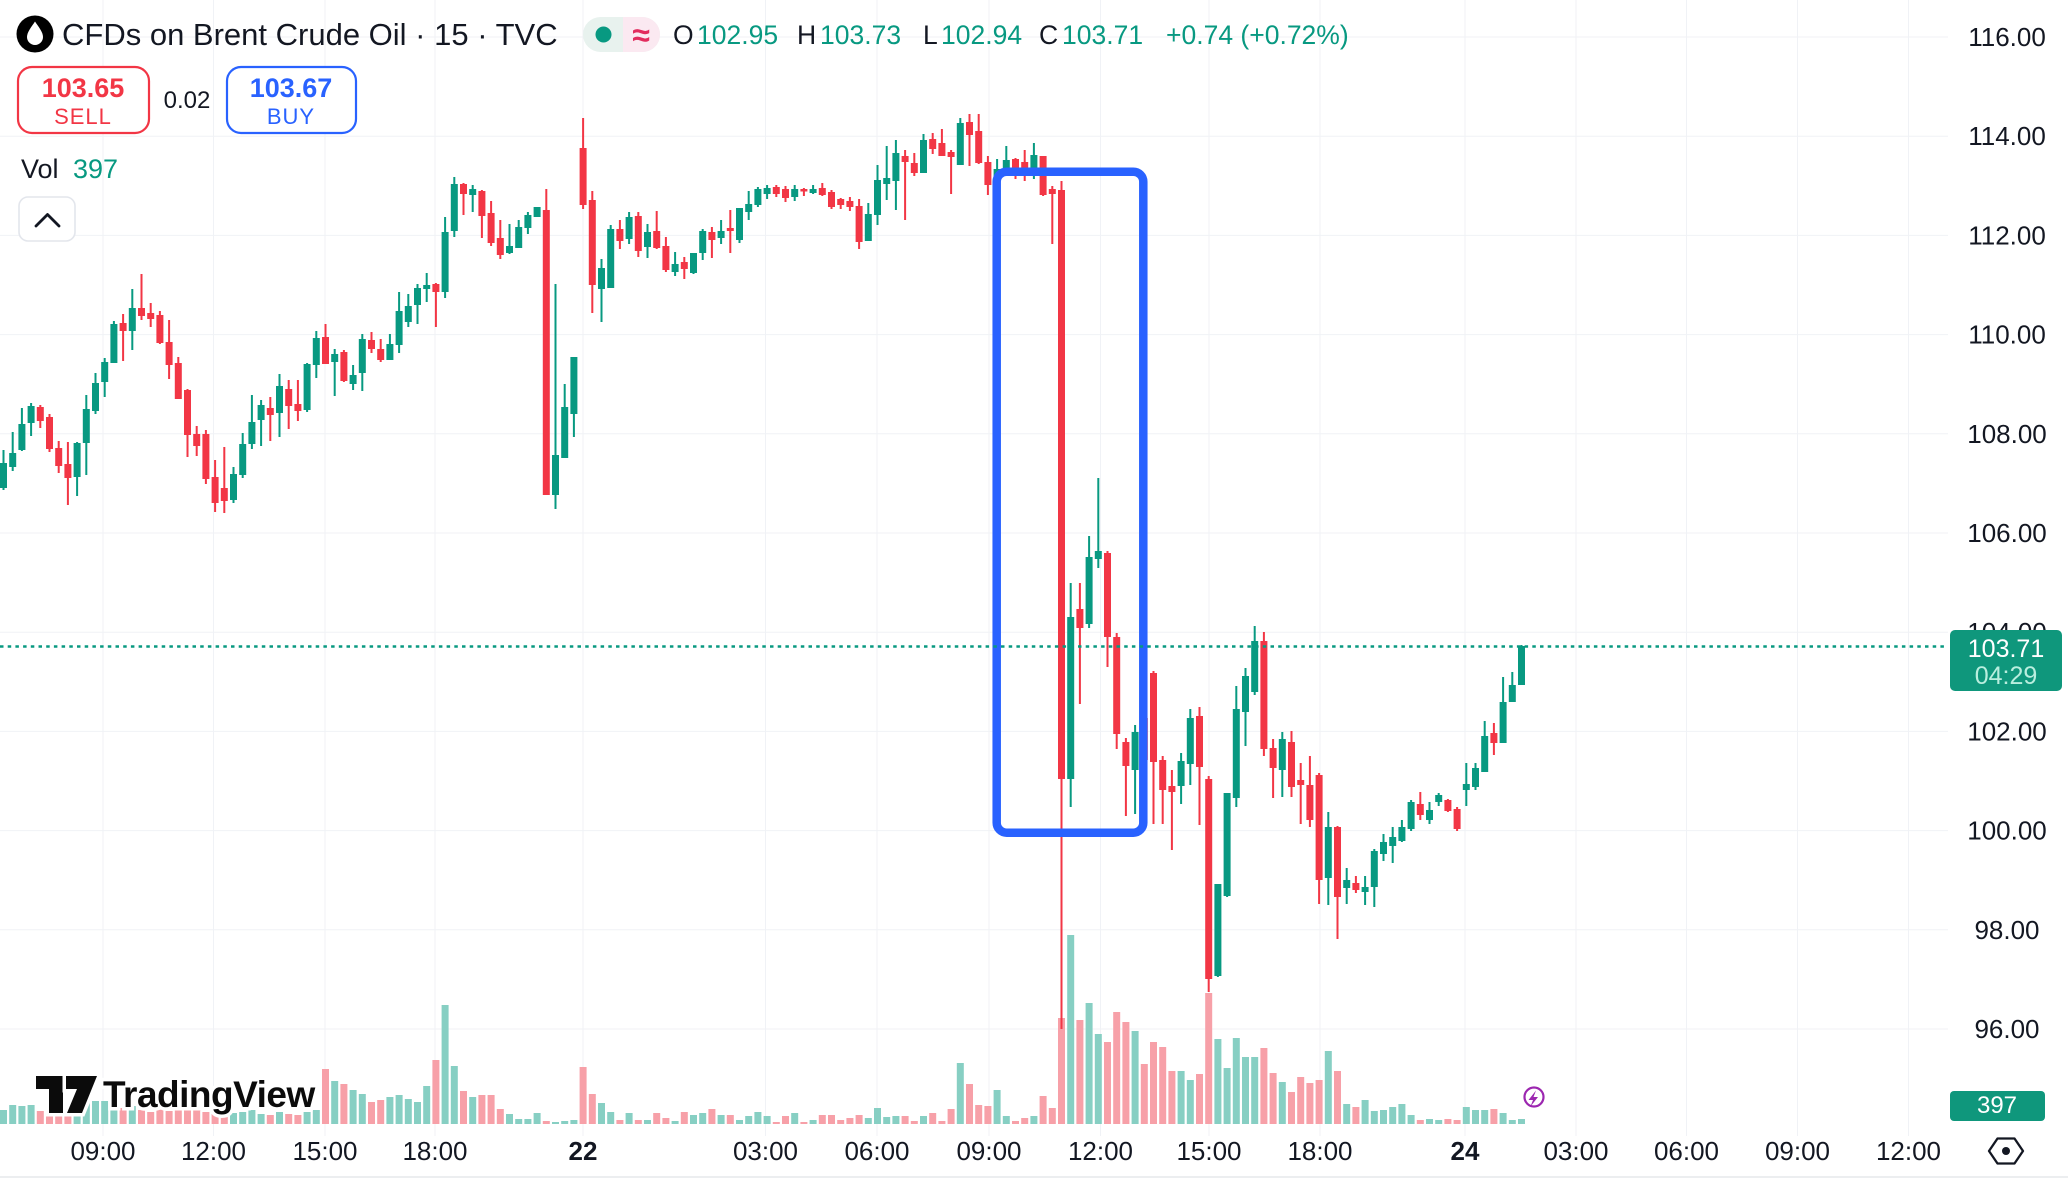 This screenshot has width=2068, height=1185. What do you see at coordinates (83, 116) in the screenshot?
I see `svg-text: SELL` at bounding box center [83, 116].